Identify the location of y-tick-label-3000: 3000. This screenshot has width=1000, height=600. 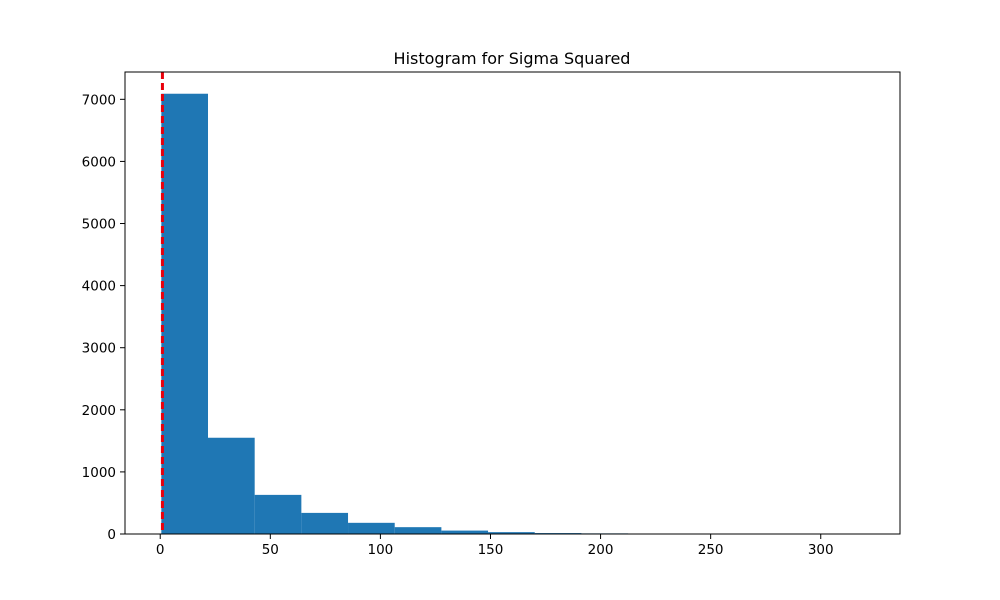
(99, 349).